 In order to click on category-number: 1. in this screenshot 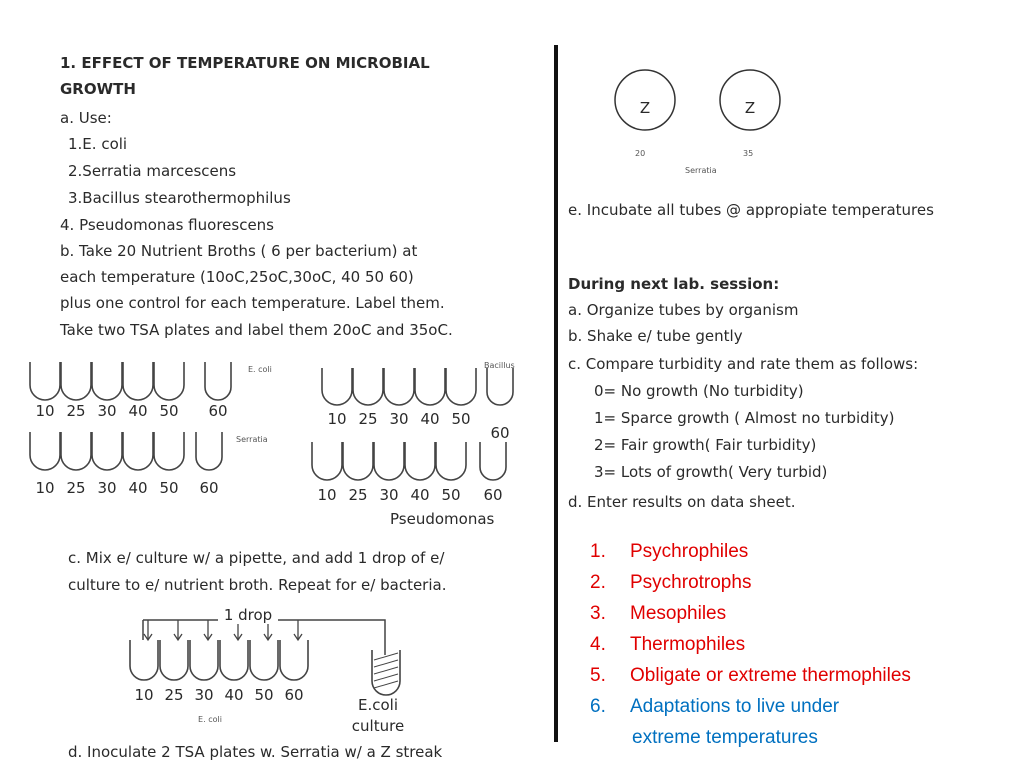, I will do `click(598, 551)`.